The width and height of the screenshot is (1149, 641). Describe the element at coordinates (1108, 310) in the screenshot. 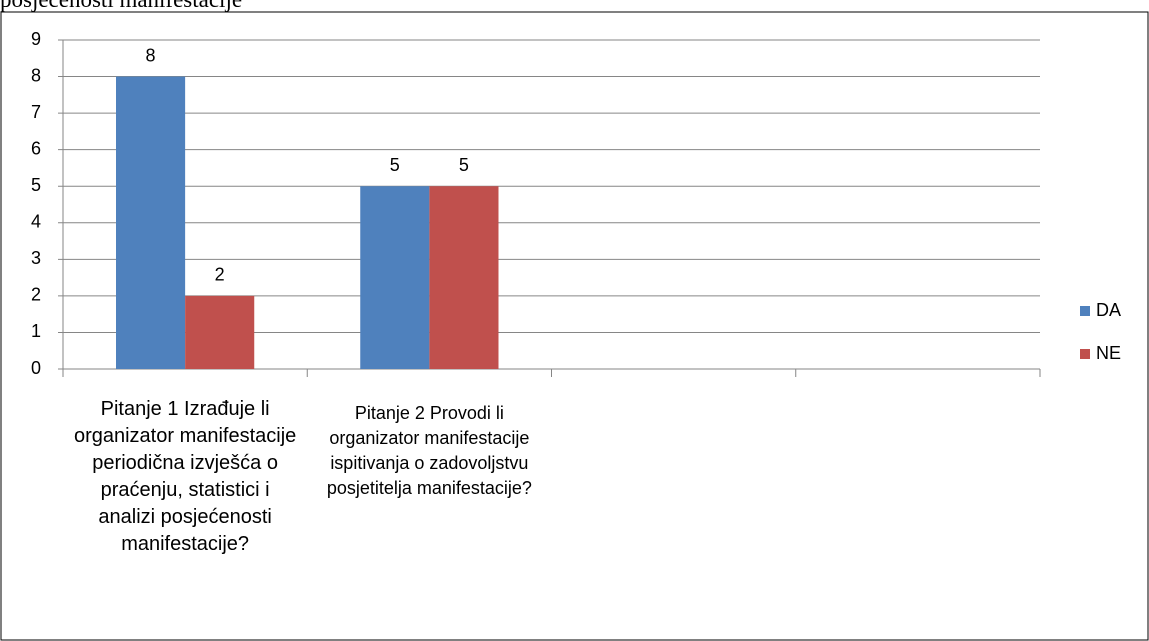

I see `legend-label: DA` at that location.